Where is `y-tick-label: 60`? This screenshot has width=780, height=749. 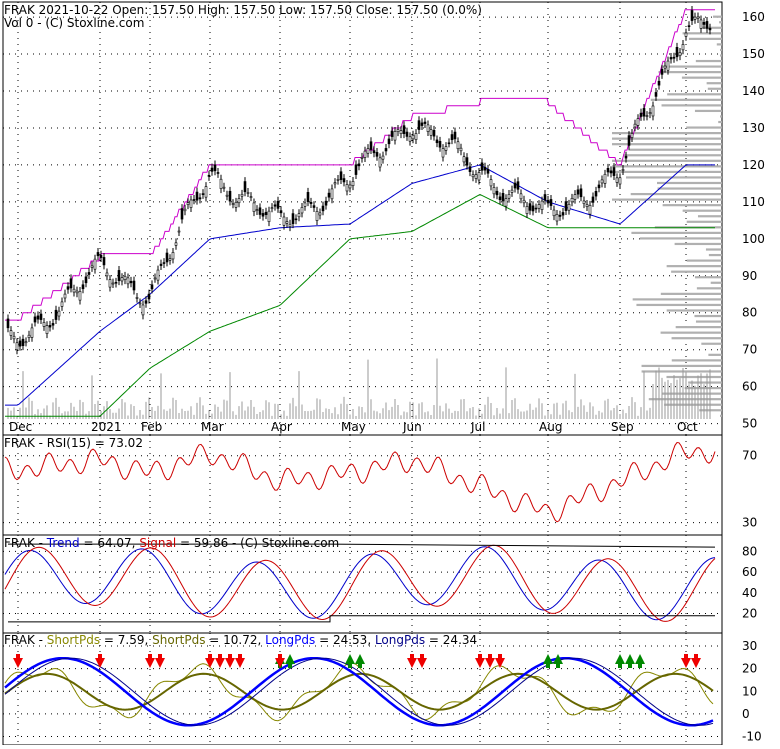 y-tick-label: 60 is located at coordinates (749, 572).